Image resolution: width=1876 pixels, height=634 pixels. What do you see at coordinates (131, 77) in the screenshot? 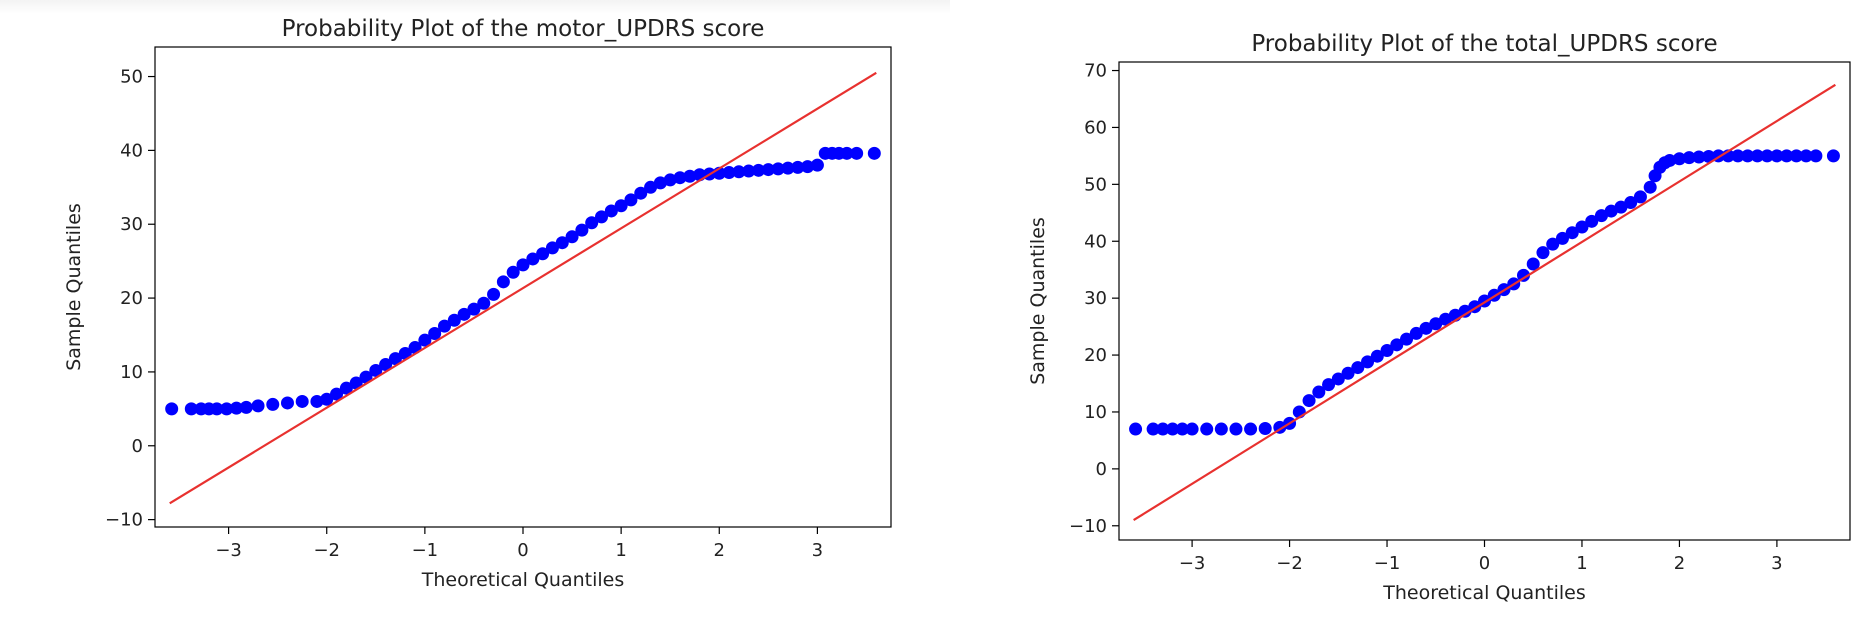
I see `y-tick-label: 50` at bounding box center [131, 77].